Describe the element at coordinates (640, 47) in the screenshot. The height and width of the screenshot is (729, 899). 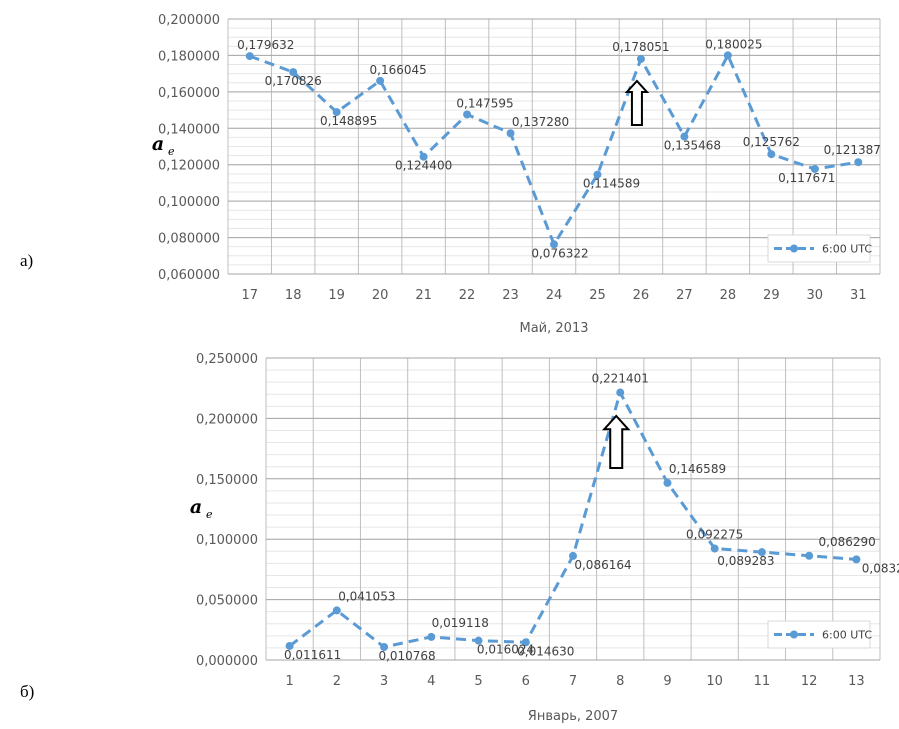
I see `data-label: 0,178051` at that location.